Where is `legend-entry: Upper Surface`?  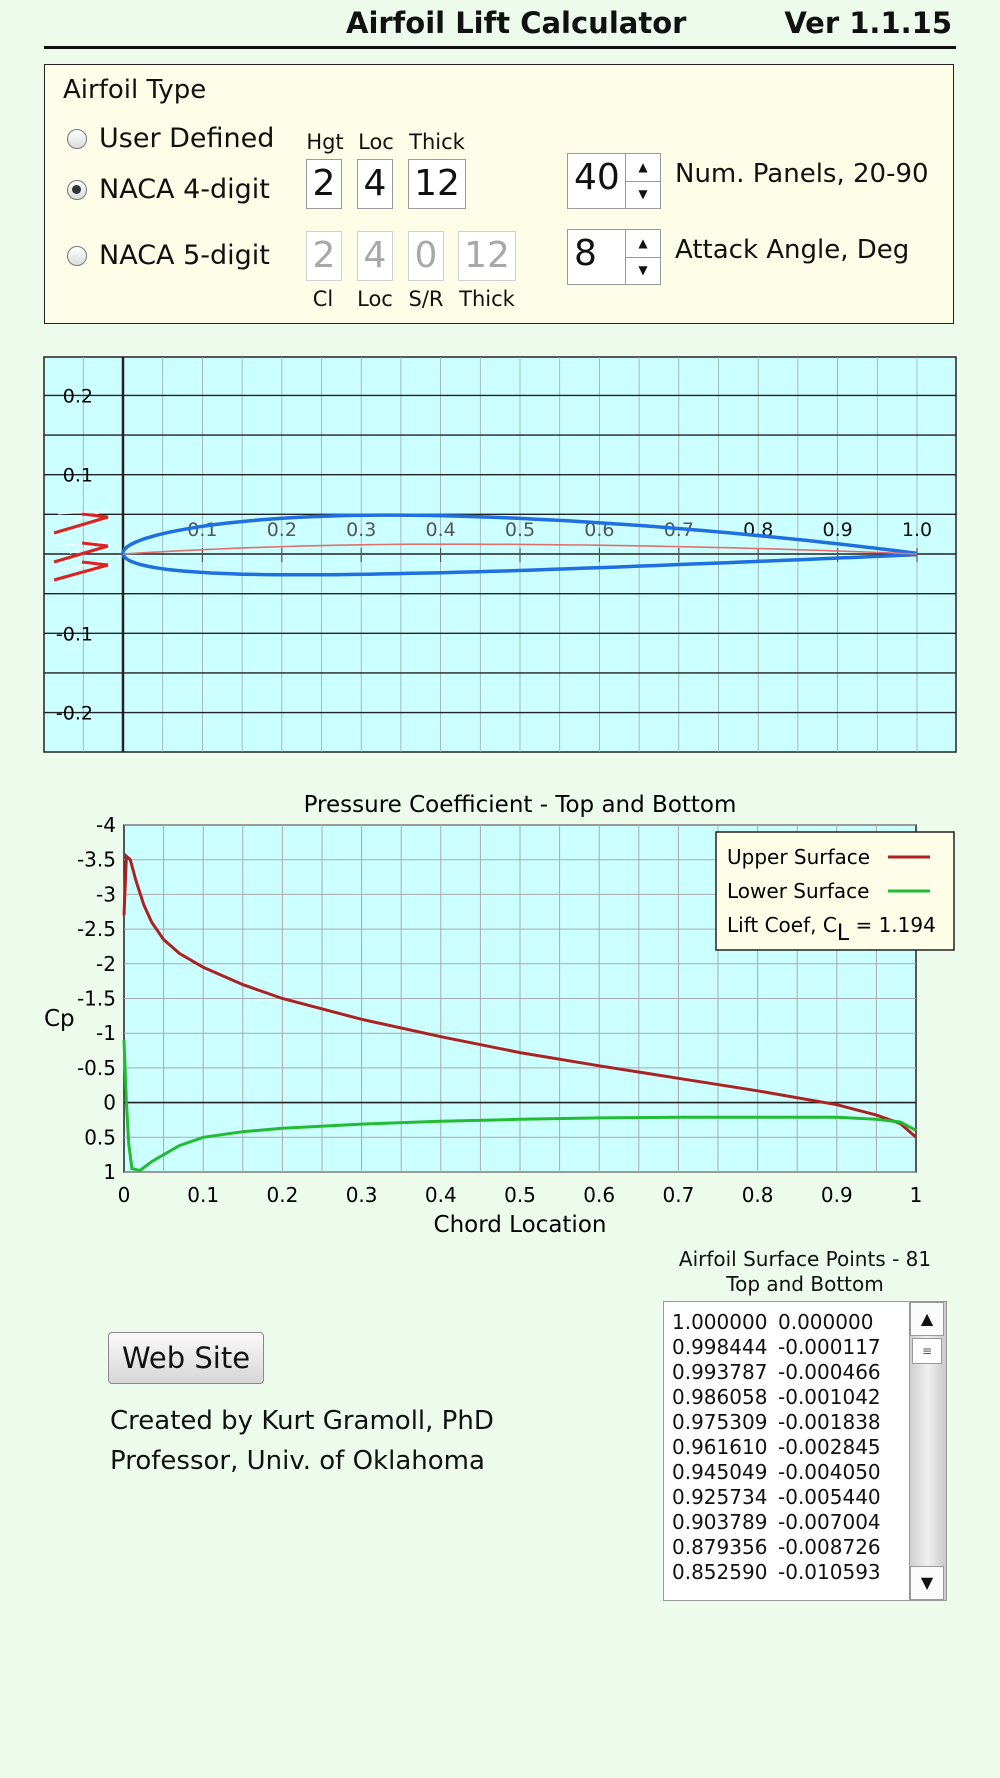
legend-entry: Upper Surface is located at coordinates (798, 857).